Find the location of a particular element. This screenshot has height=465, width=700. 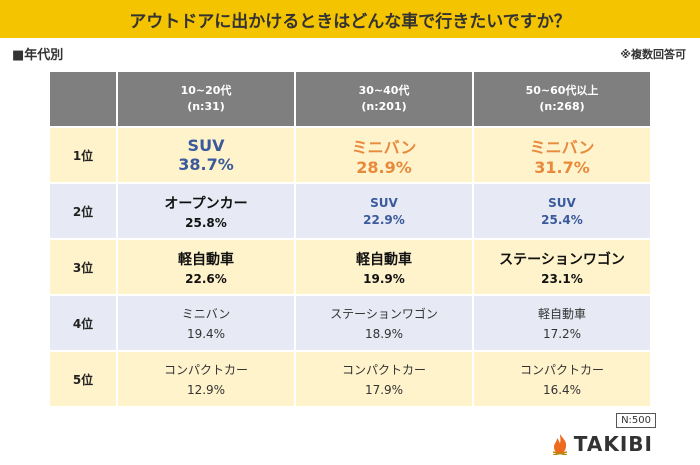

cell-pct: 25.4% is located at coordinates (562, 219).